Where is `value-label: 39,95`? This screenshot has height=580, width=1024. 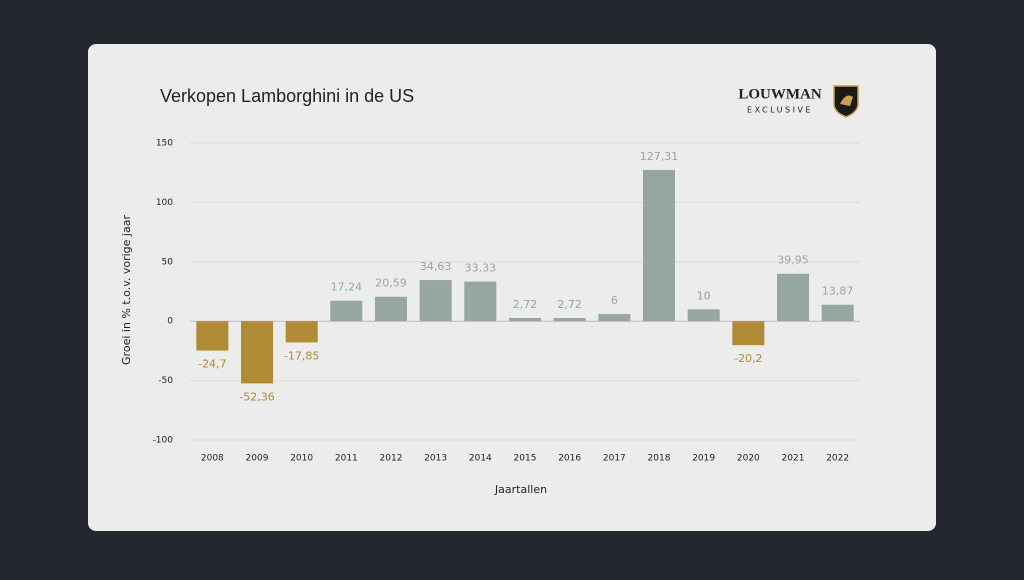
value-label: 39,95 is located at coordinates (793, 260).